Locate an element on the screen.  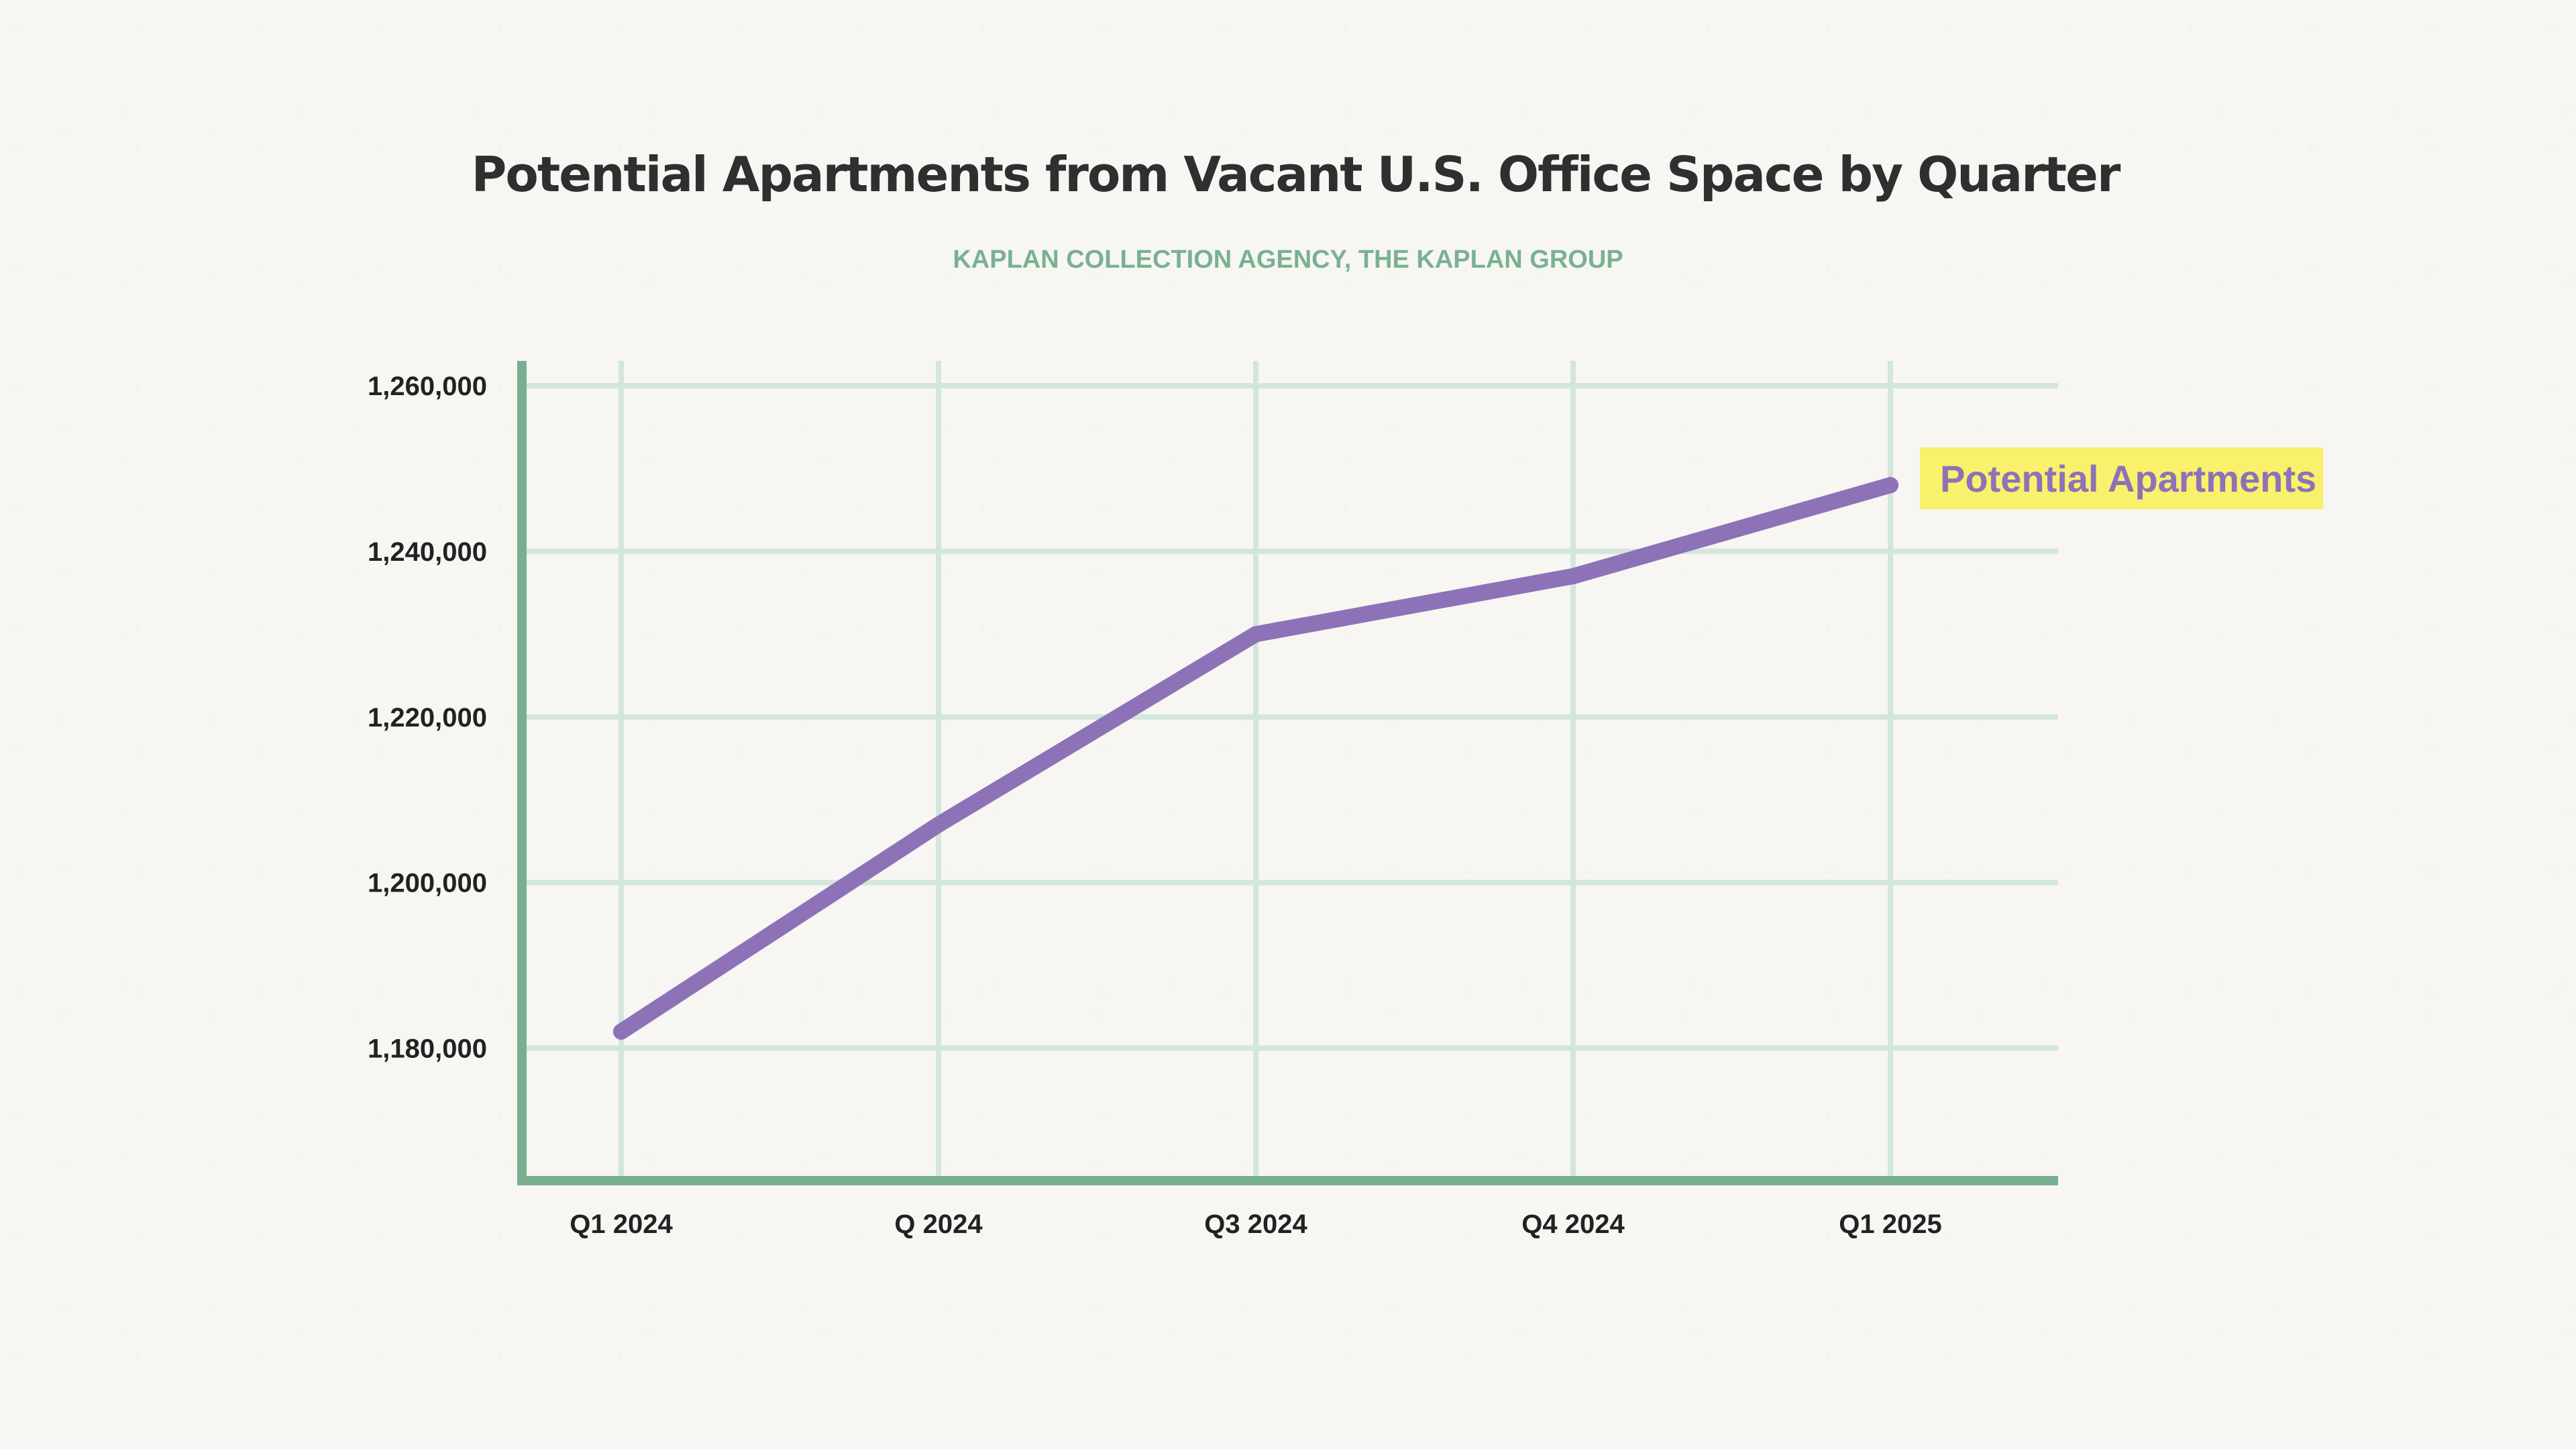
series-label-layer: Potential Apartments is located at coordinates (2122, 478).